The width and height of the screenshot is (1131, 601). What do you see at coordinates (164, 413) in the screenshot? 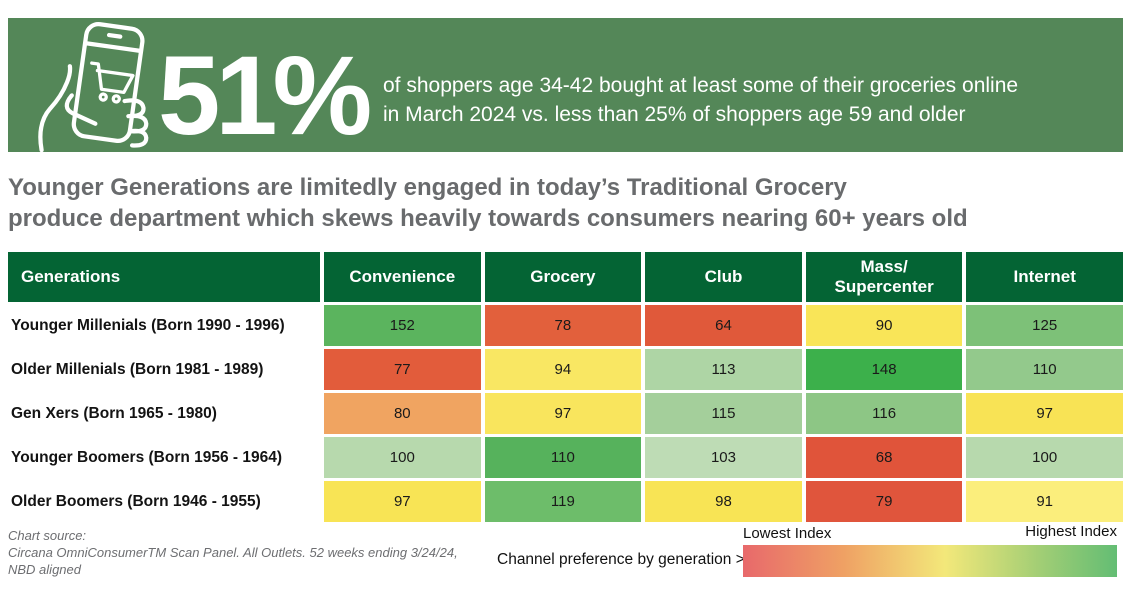
I see `row-label: Gen Xers (Born 1965 - 1980)` at bounding box center [164, 413].